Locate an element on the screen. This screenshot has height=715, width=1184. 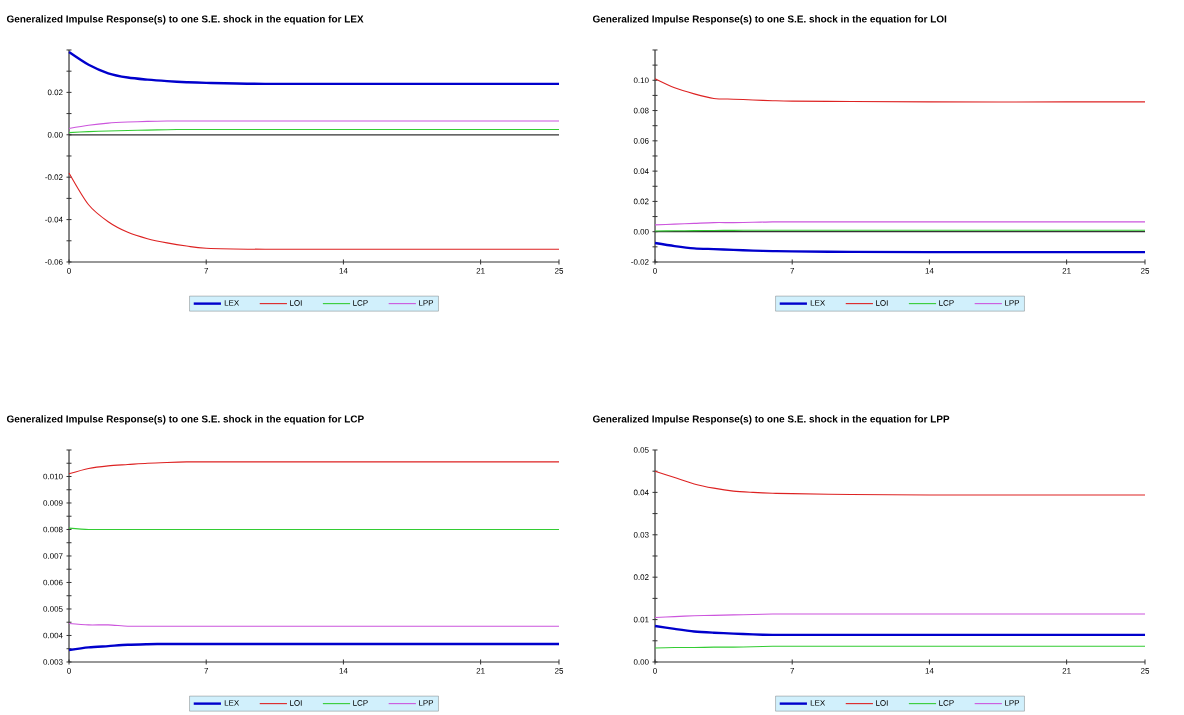
chart-title: Generalized Impulse Response(s) to one S.E. shock in the equation for LEX is located at coordinates (185, 20).